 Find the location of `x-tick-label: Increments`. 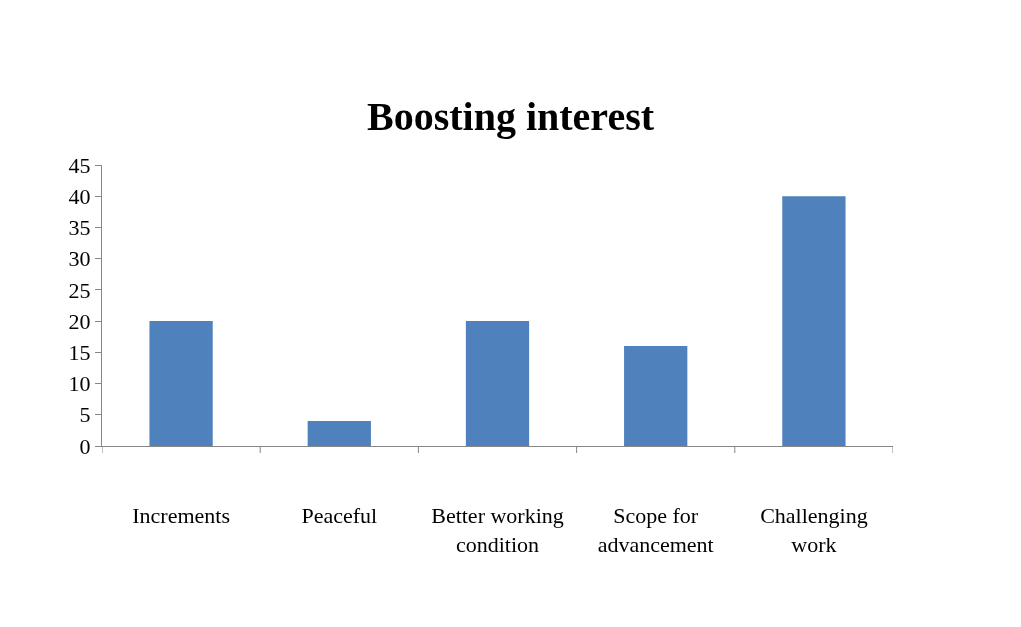

x-tick-label: Increments is located at coordinates (181, 516).